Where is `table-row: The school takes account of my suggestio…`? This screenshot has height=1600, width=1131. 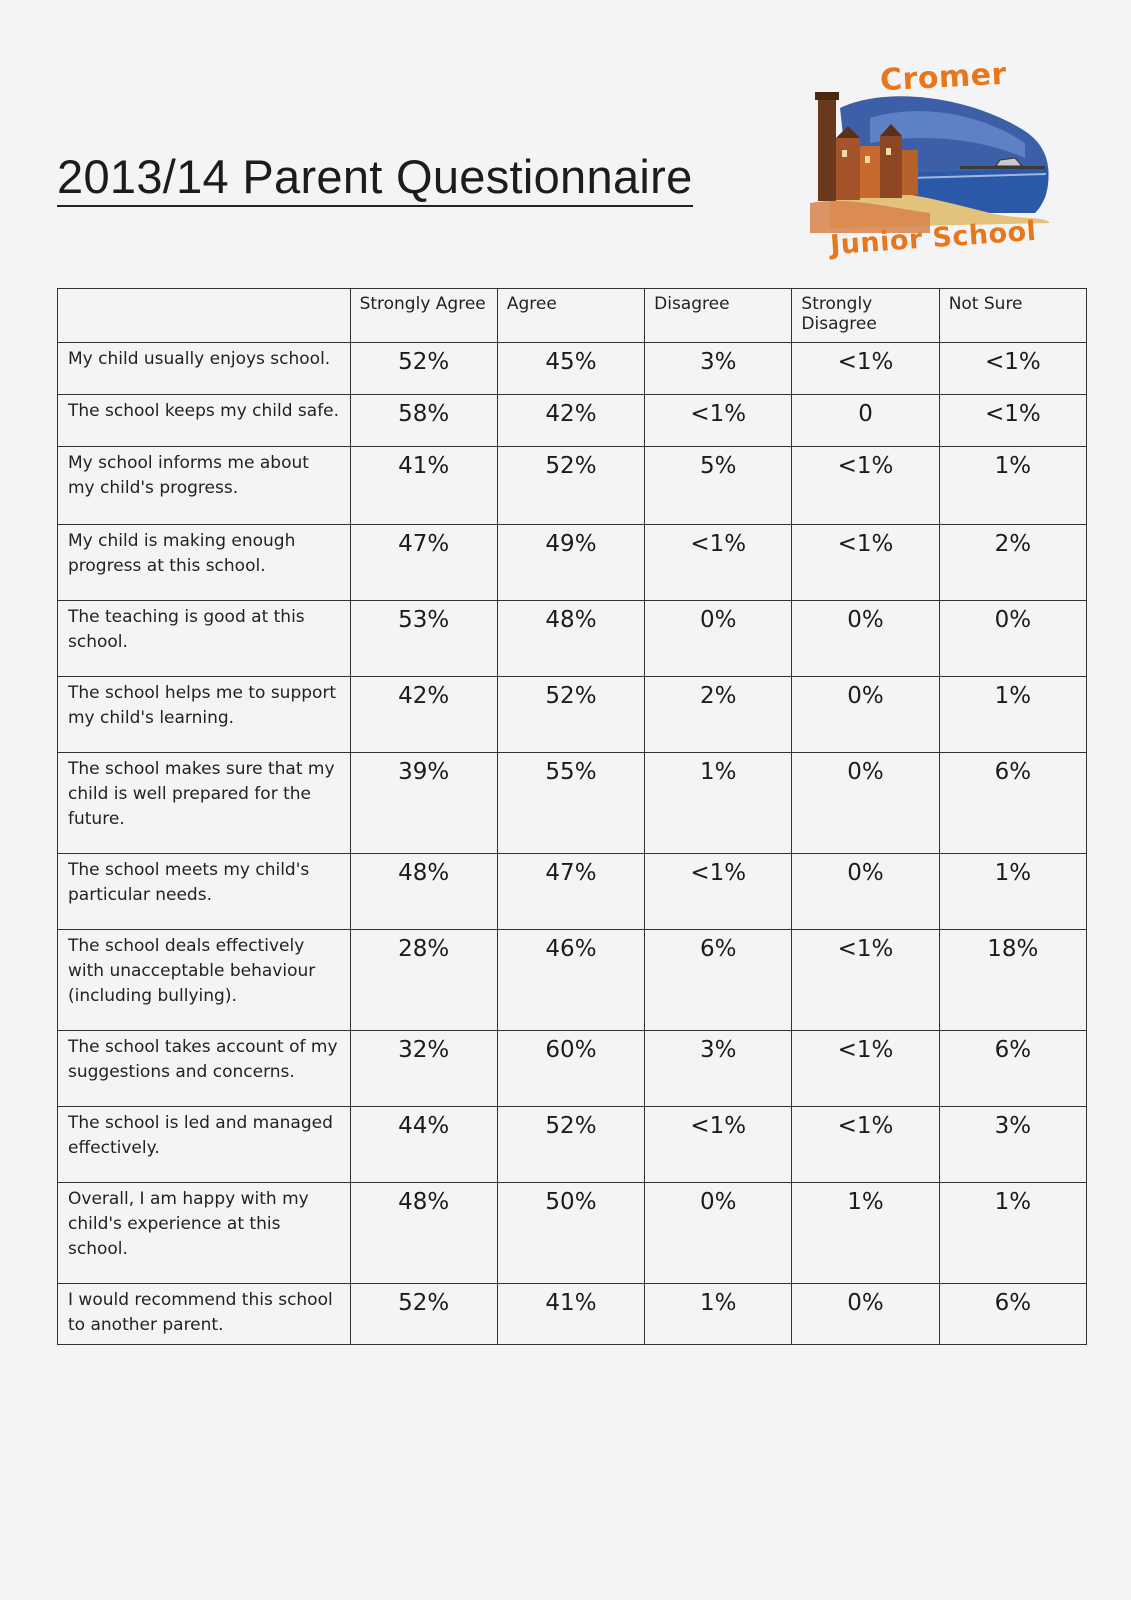
table-row: The school takes account of my suggestio… is located at coordinates (572, 1068).